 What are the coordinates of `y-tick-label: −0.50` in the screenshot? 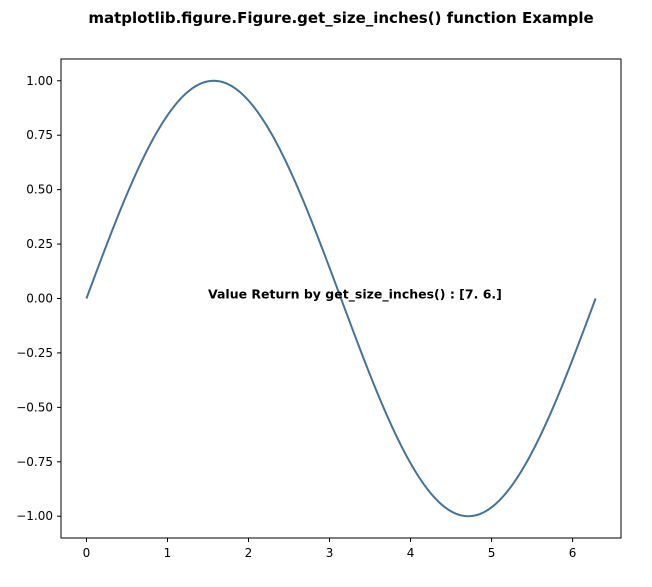 It's located at (34, 407).